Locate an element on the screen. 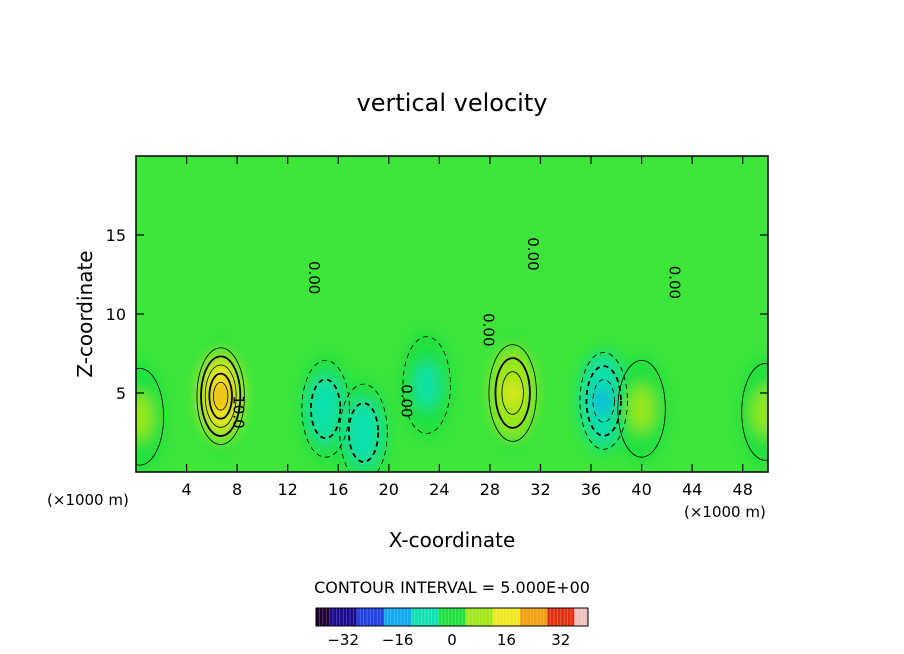 Image resolution: width=904 pixels, height=654 pixels. x-tick-label: 8 is located at coordinates (237, 489).